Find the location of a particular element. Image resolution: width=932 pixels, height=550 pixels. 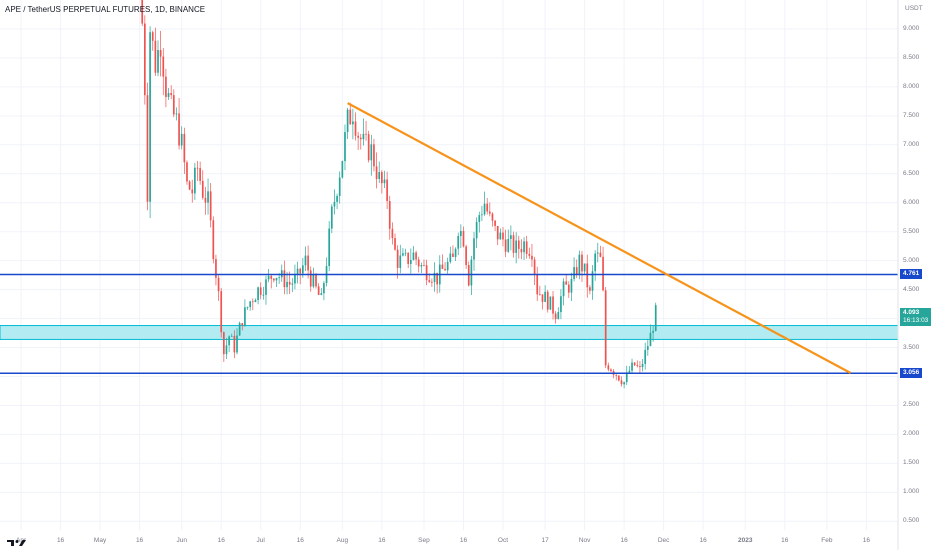

tradingview-logo-icon is located at coordinates (17, 542).